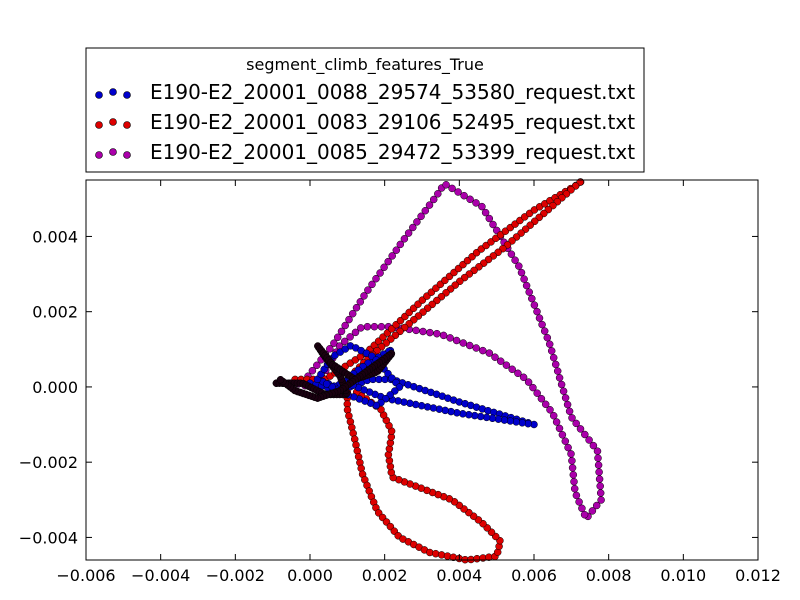  I want to click on x-tick-label: −0.004, so click(160, 575).